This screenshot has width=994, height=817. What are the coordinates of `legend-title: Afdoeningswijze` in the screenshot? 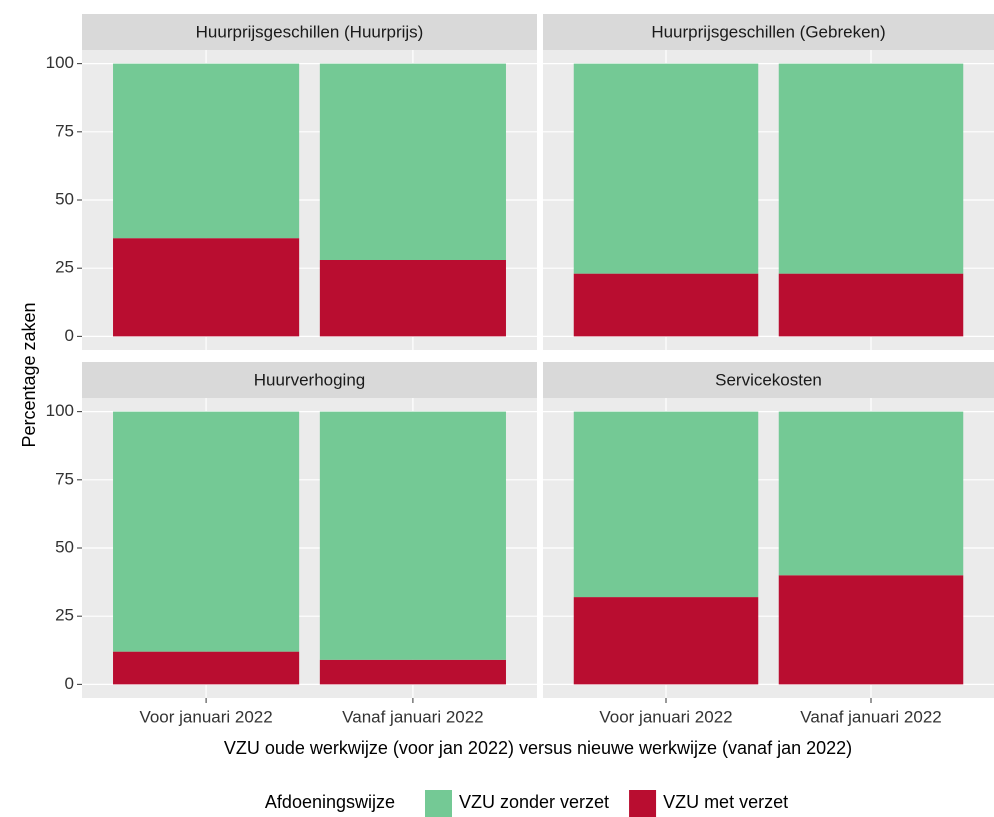 It's located at (330, 802).